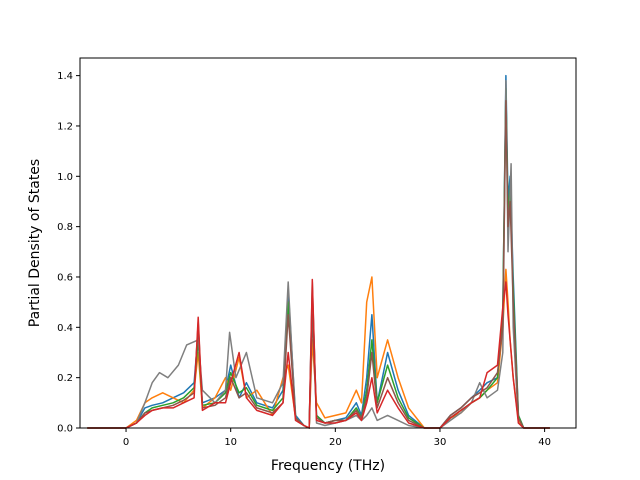  What do you see at coordinates (65, 126) in the screenshot?
I see `y-tick-label: 1.2` at bounding box center [65, 126].